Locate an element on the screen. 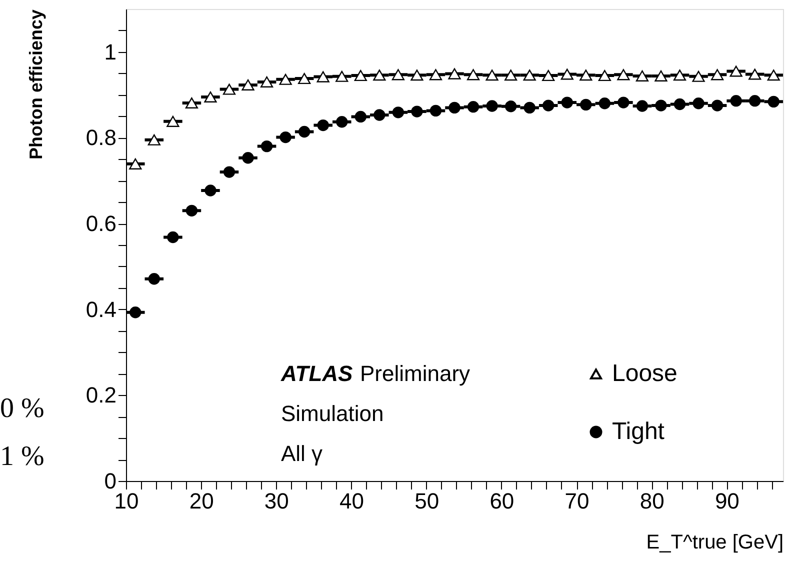 The image size is (794, 561). legend-label: Loose is located at coordinates (645, 373).